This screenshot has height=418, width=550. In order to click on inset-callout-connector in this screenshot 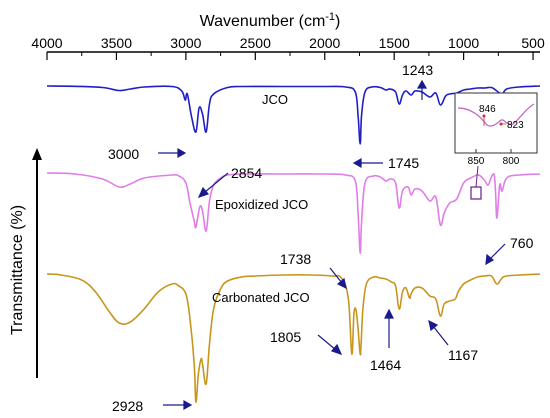, I will do `click(477, 176)`.